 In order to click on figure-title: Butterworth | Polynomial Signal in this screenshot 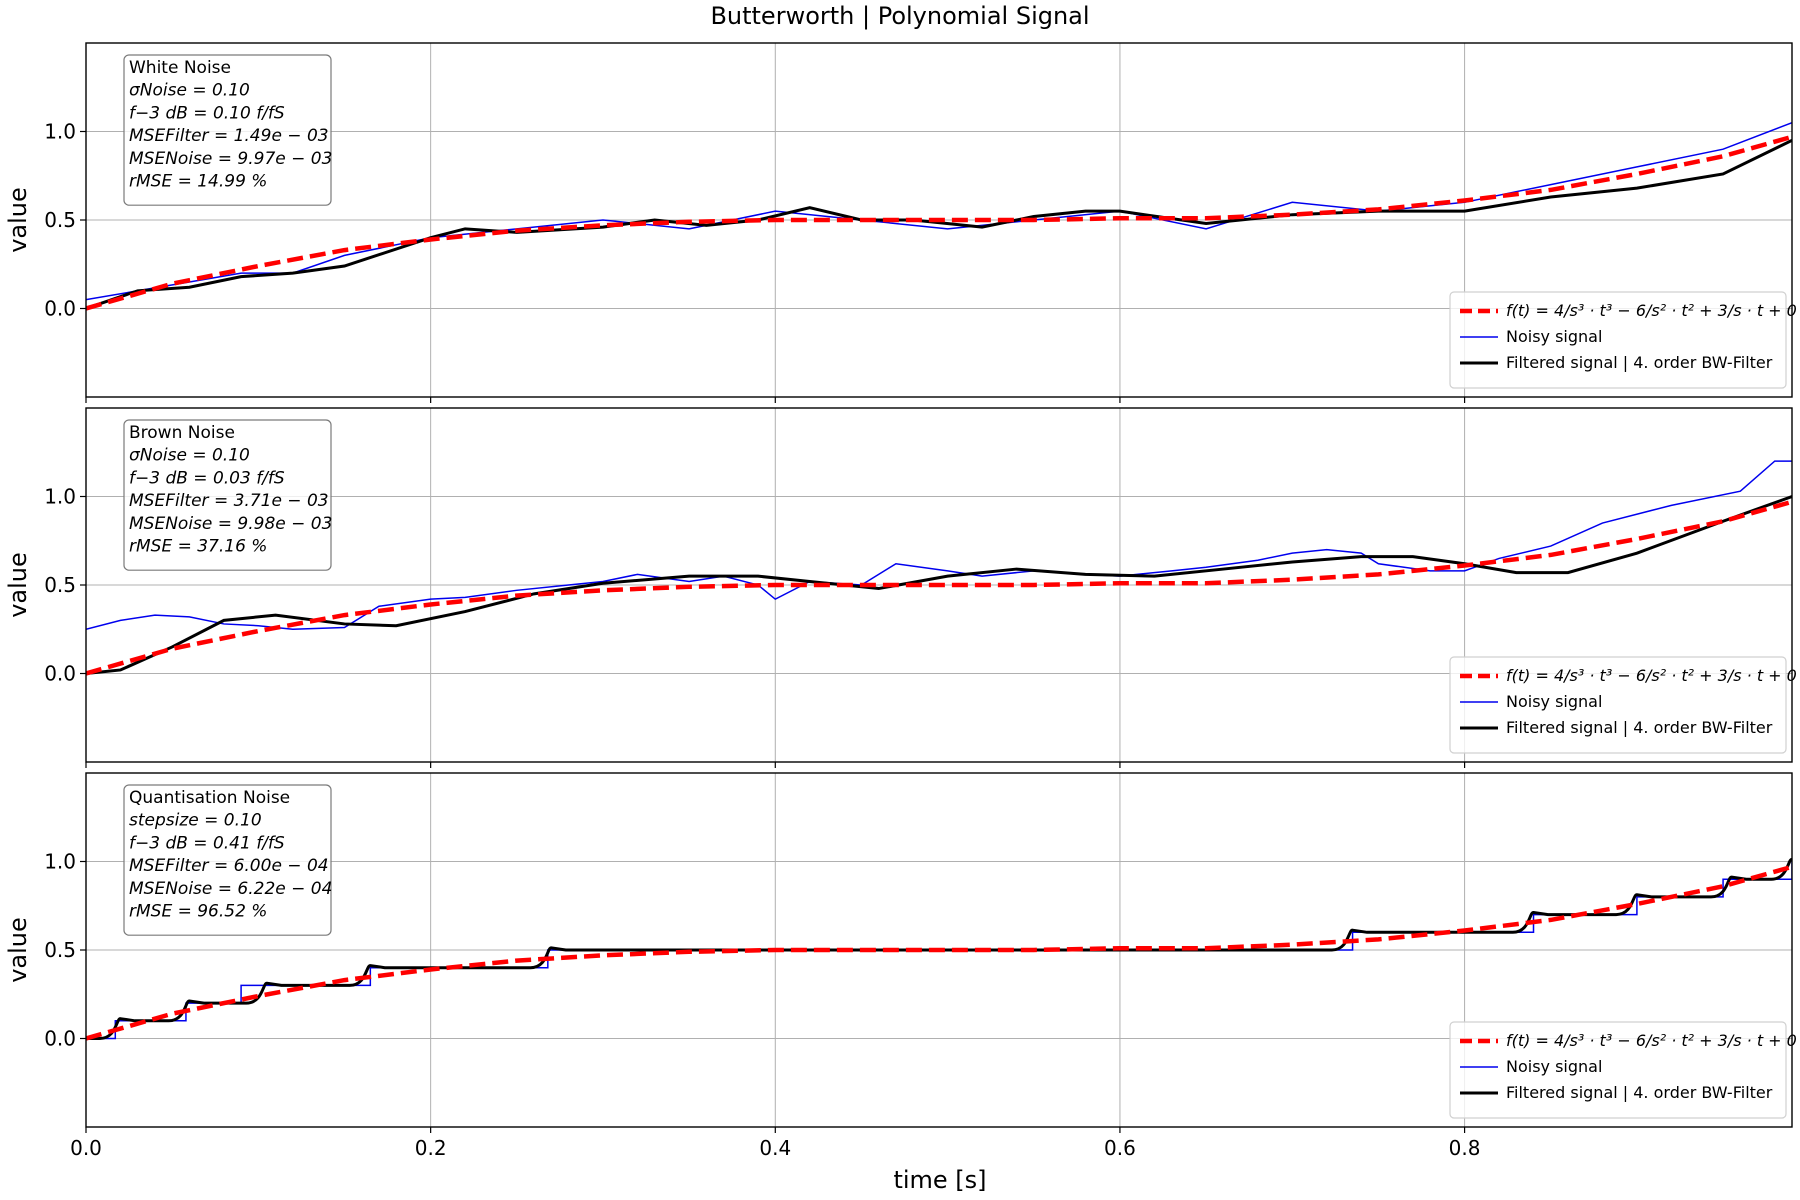, I will do `click(899, 16)`.